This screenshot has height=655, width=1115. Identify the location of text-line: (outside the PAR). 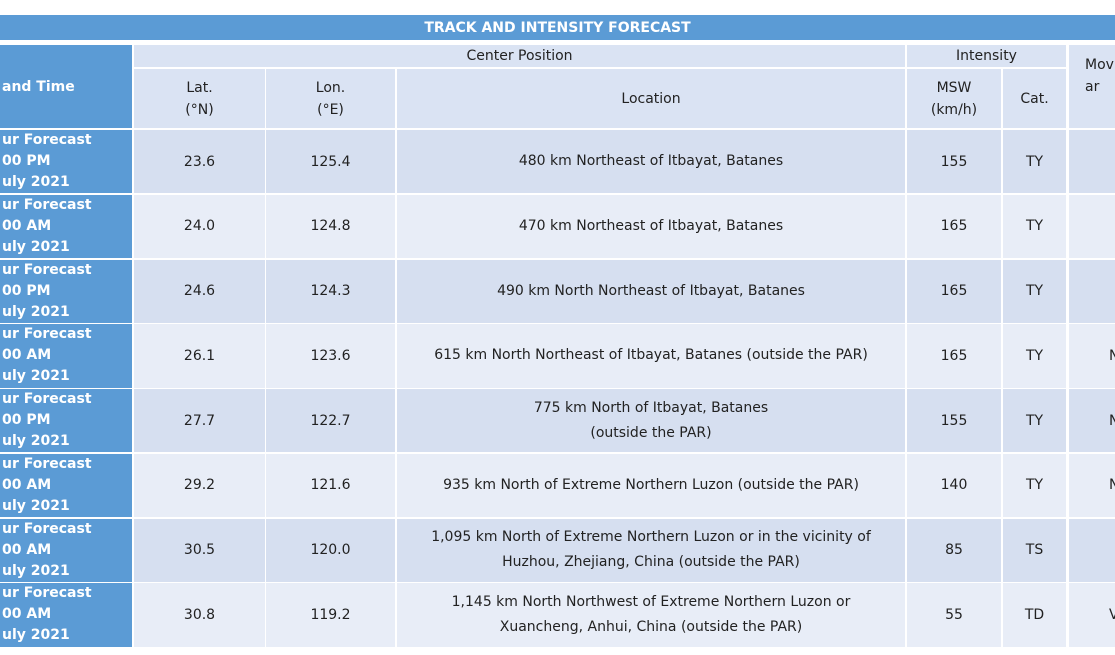
(651, 432).